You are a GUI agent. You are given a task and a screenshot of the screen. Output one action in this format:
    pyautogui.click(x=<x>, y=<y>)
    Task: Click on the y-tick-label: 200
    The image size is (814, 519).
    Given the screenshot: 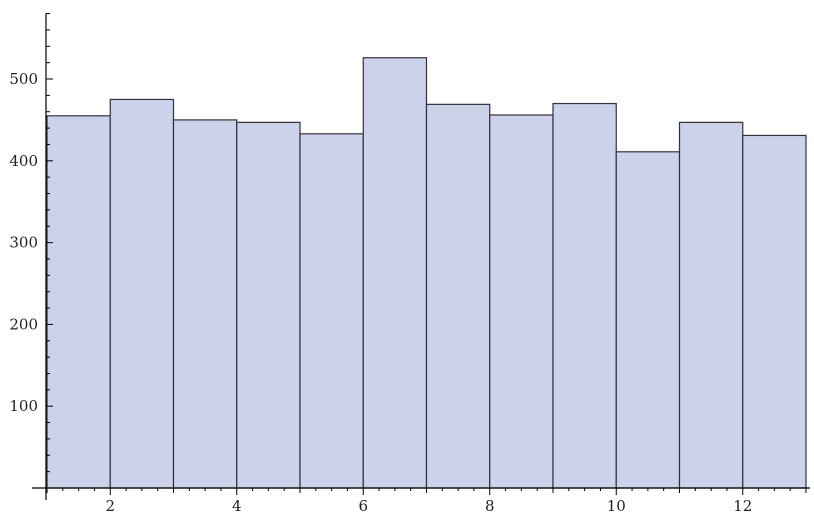 What is the action you would take?
    pyautogui.click(x=23, y=324)
    